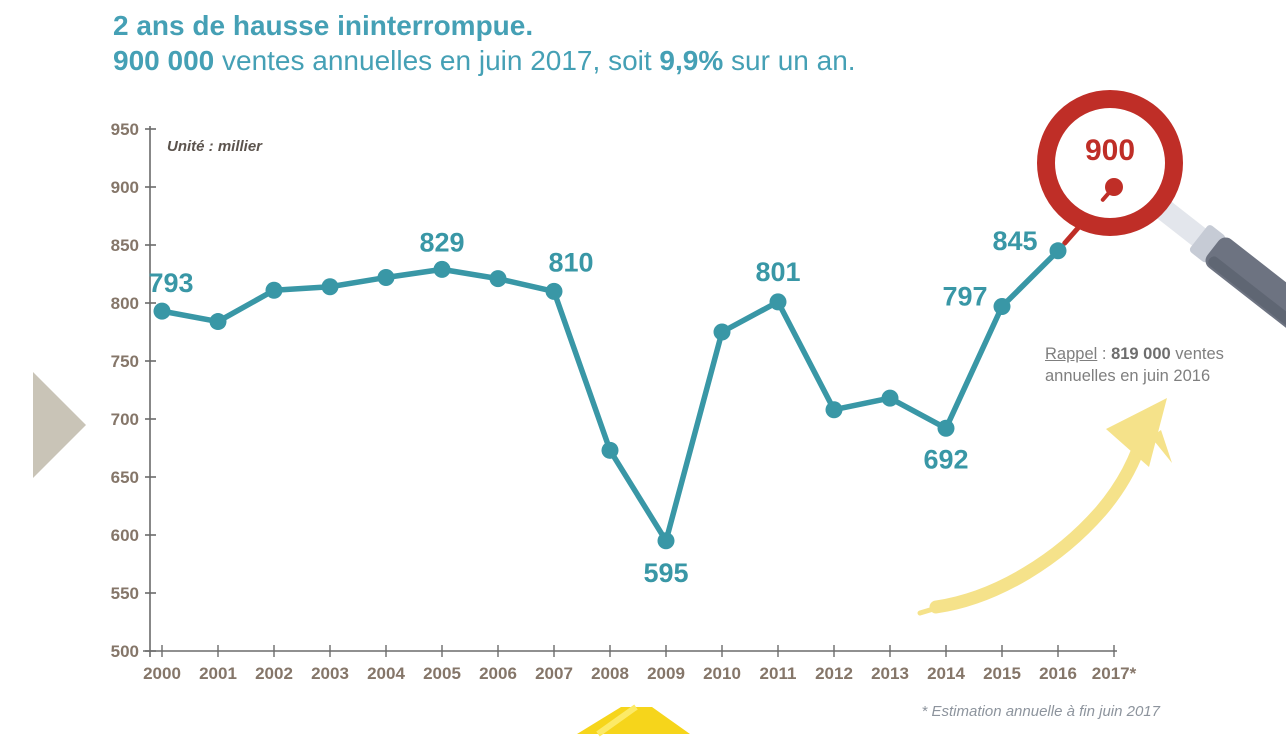 This screenshot has height=756, width=1286. Describe the element at coordinates (215, 146) in the screenshot. I see `unit-label: Unité : millier` at that location.